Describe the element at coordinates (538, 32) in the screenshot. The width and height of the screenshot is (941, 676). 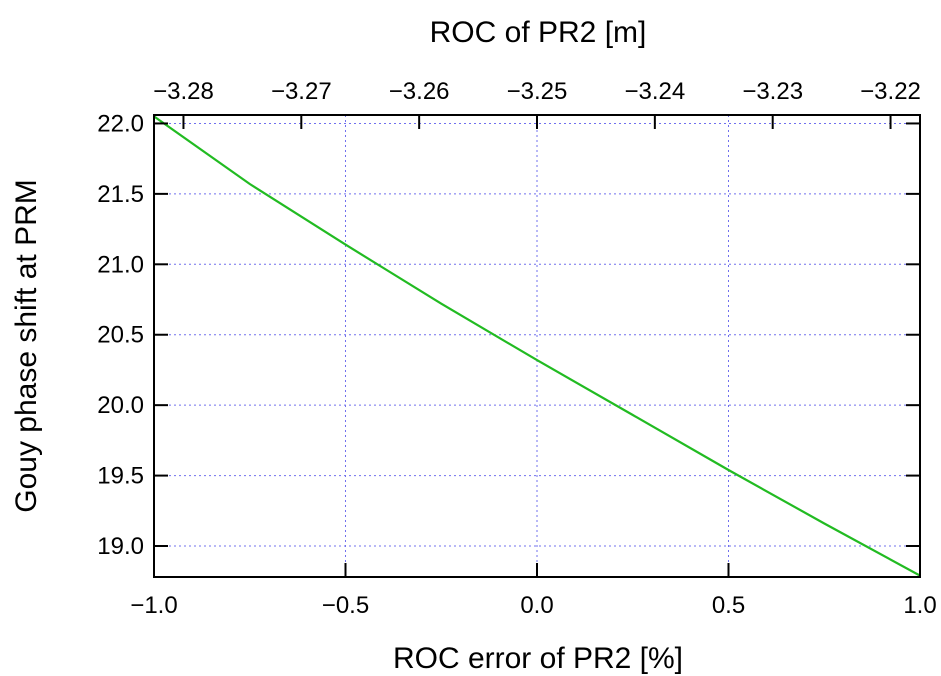
I see `top-axis-title: ROC of PR2 [m]` at that location.